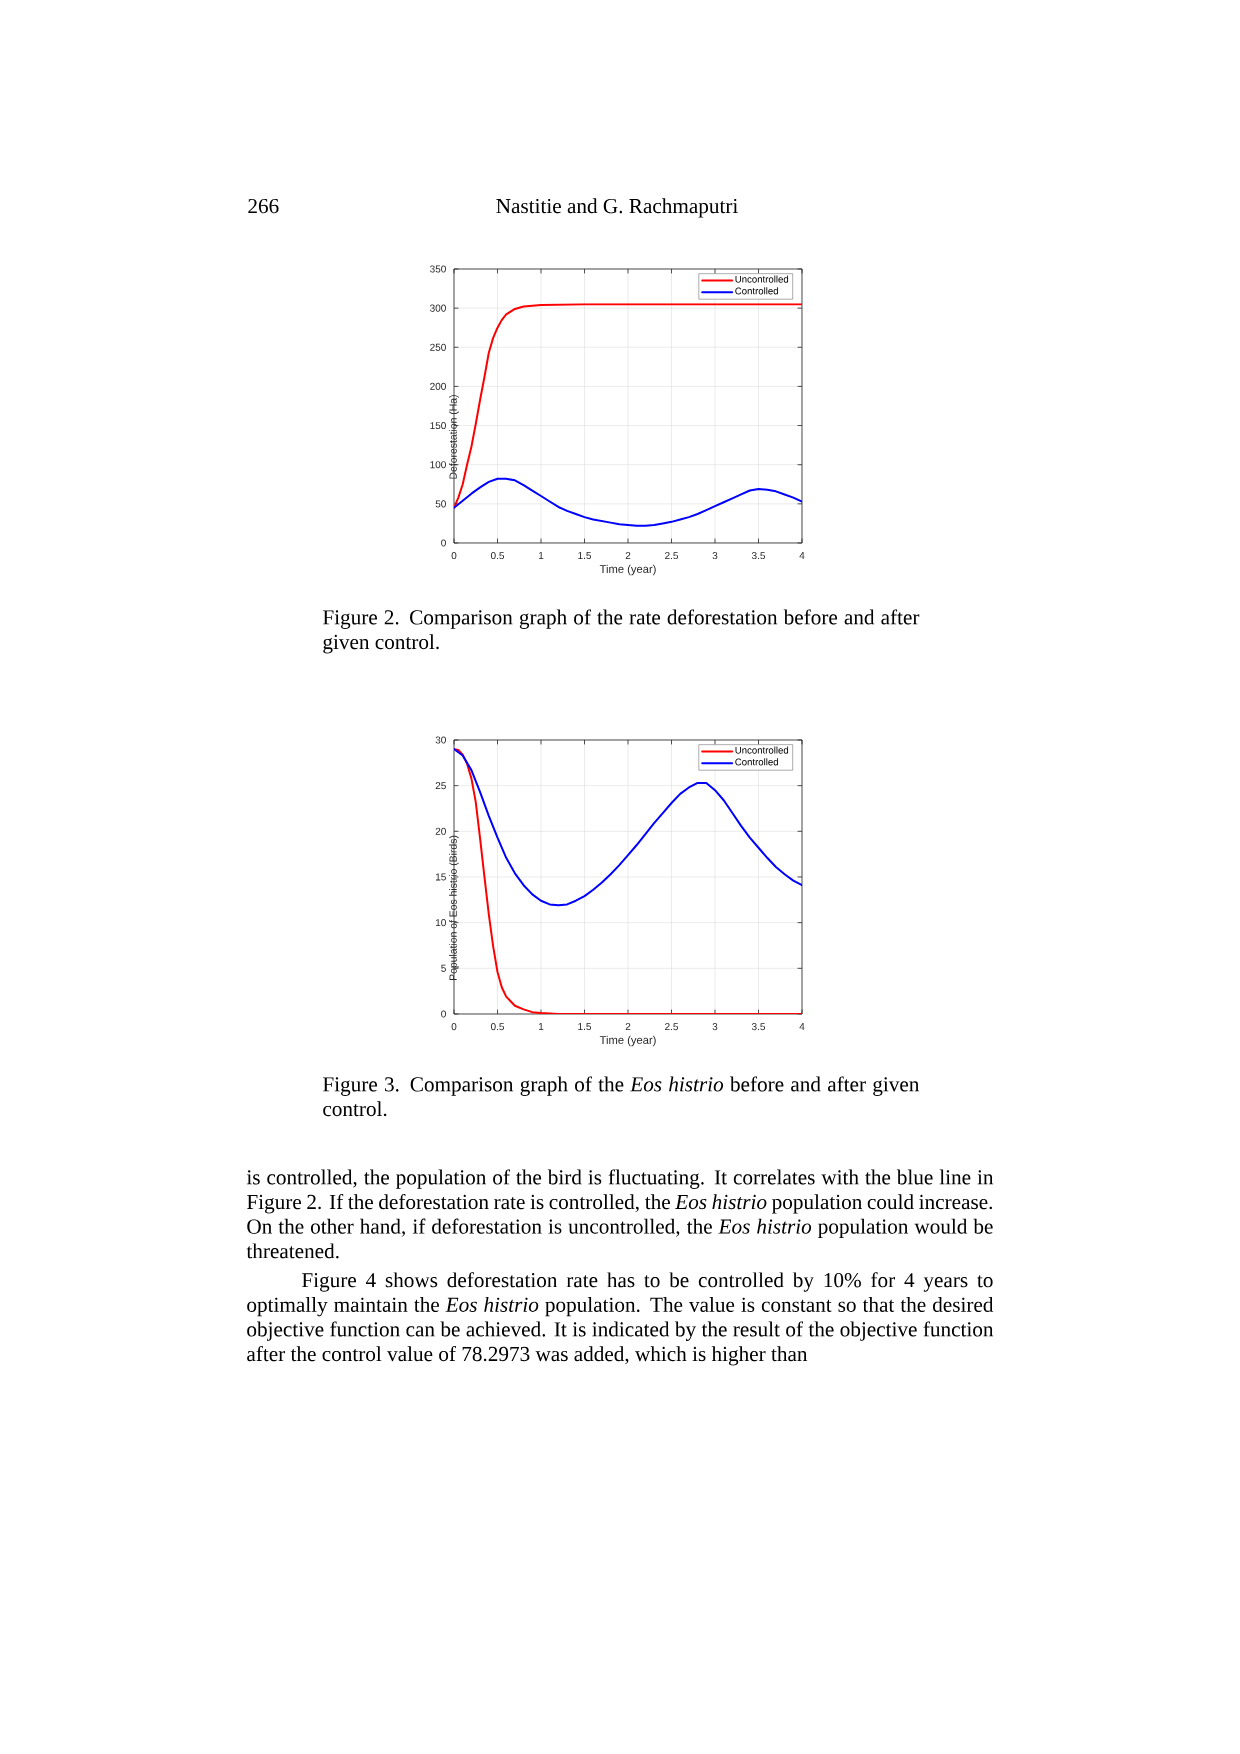 The height and width of the screenshot is (1754, 1240). I want to click on y-tick-label: 200, so click(438, 386).